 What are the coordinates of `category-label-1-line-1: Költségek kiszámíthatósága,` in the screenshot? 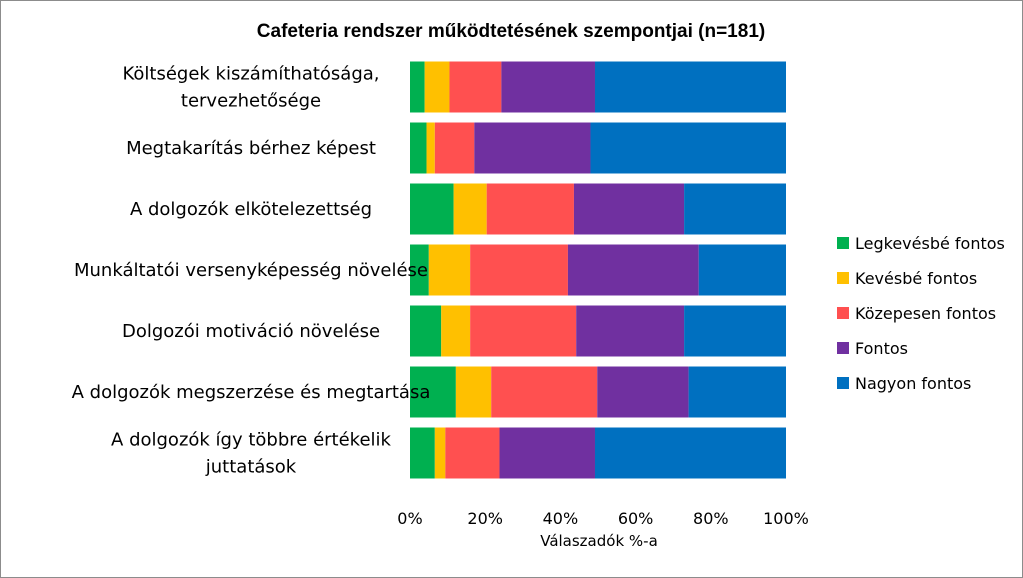 It's located at (250, 74).